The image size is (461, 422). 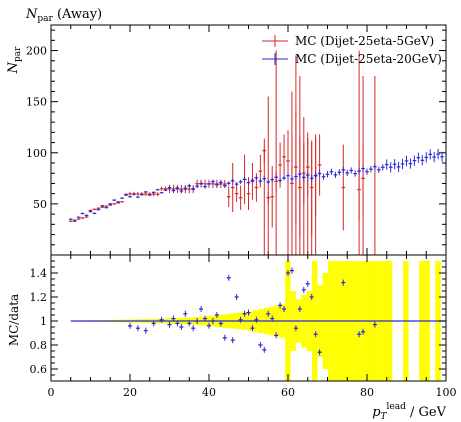 What do you see at coordinates (130, 392) in the screenshot?
I see `x-tick-label: 20` at bounding box center [130, 392].